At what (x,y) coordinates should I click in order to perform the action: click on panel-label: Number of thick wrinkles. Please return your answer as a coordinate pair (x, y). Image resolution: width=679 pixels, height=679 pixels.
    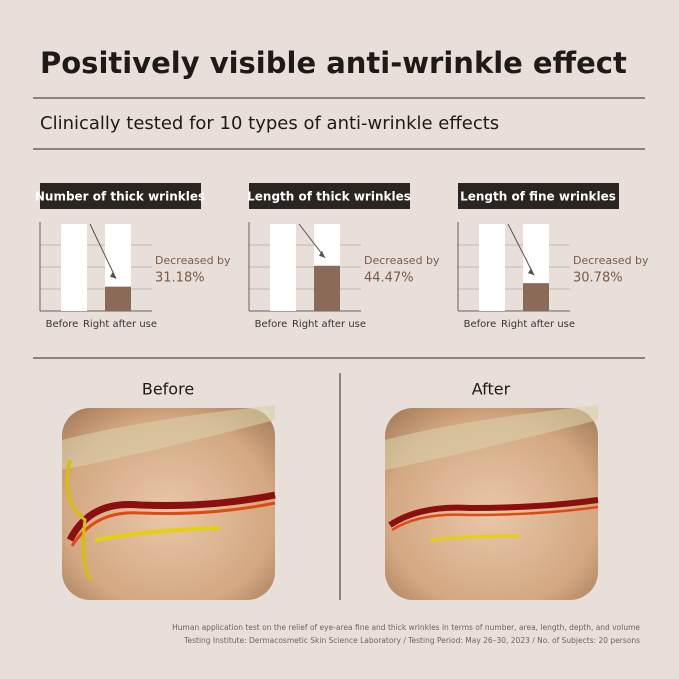
    Looking at the image, I should click on (120, 197).